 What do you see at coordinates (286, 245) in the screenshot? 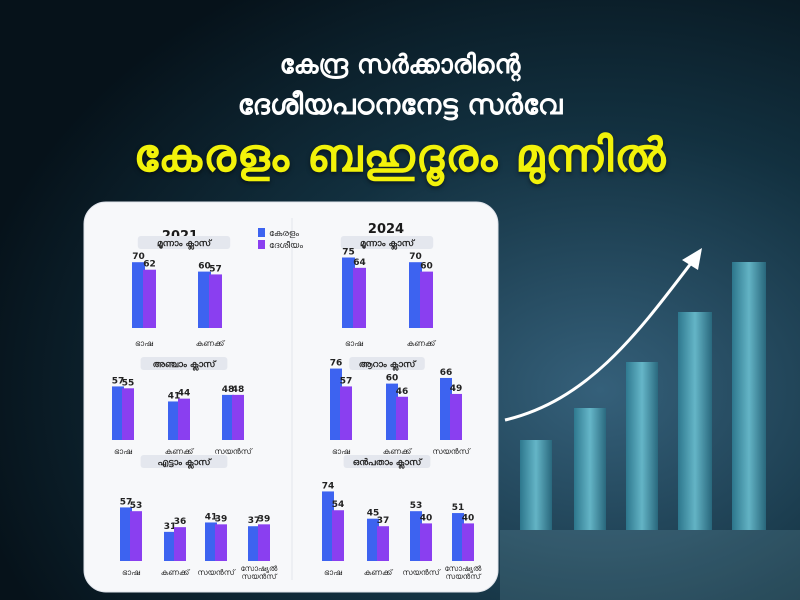
I see `legend-national-label: ദേശീയം` at bounding box center [286, 245].